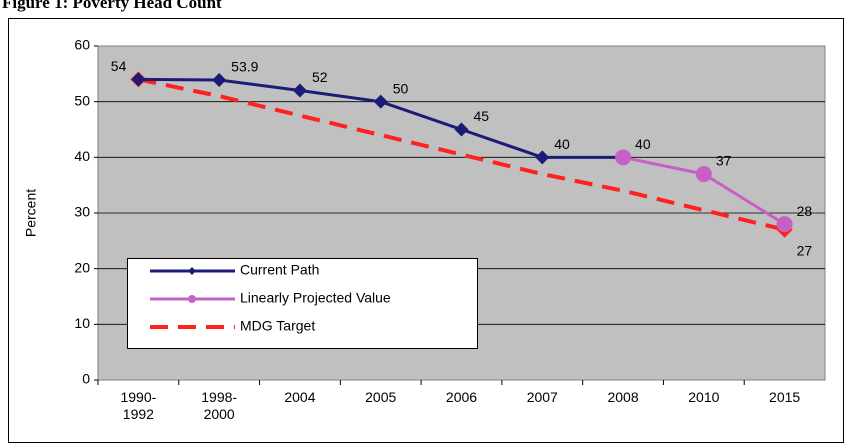 This screenshot has width=845, height=443. I want to click on x-tick-label: 2008, so click(623, 397).